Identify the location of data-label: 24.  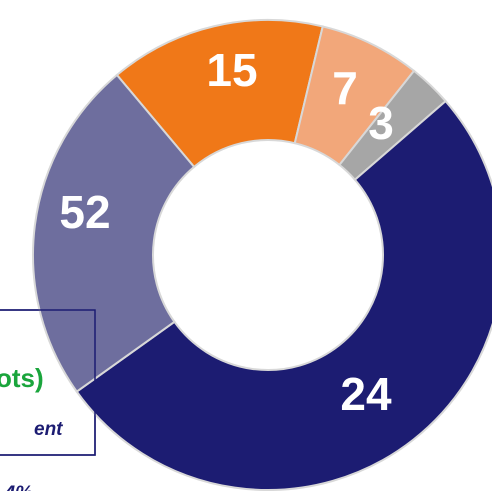
(366, 394).